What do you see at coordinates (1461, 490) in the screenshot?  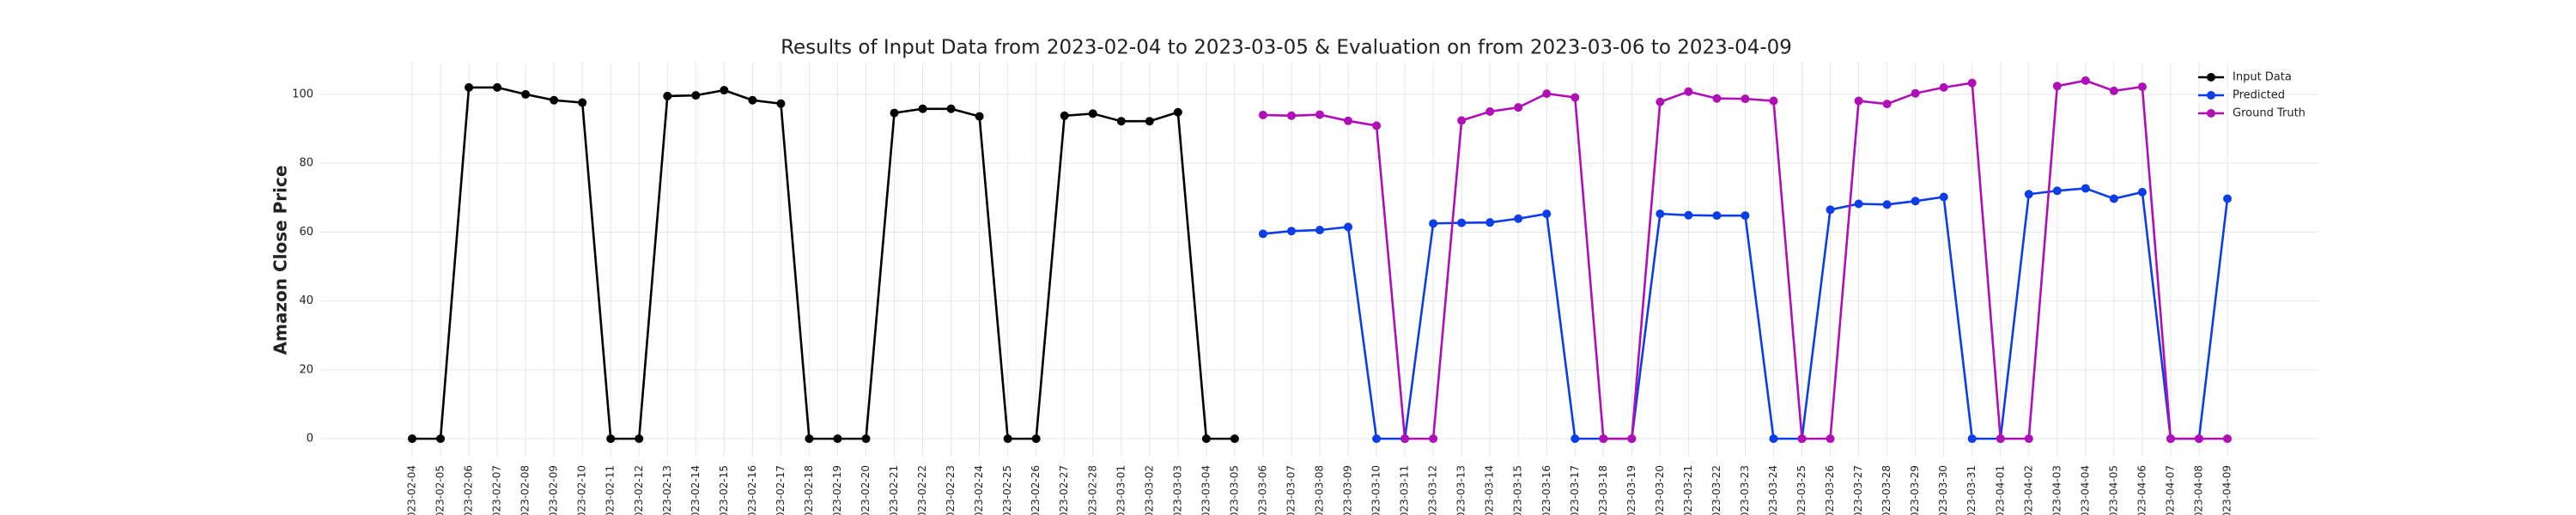 I see `x-tick-label: 2023-03-13` at bounding box center [1461, 490].